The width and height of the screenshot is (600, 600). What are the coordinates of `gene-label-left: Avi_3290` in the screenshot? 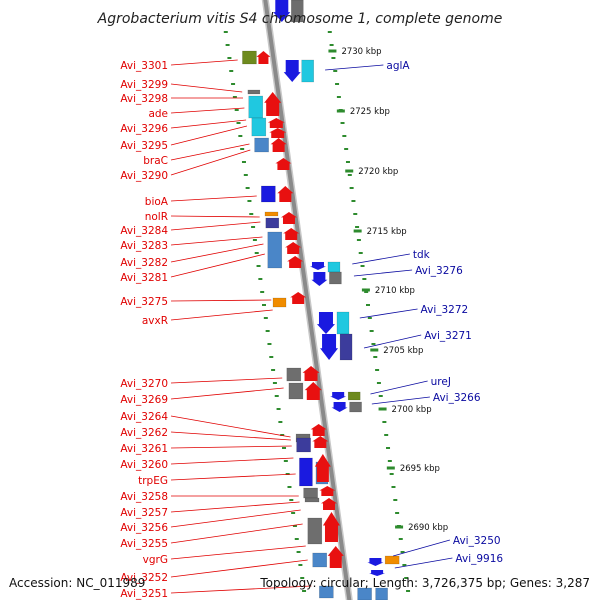 It's located at (144, 176).